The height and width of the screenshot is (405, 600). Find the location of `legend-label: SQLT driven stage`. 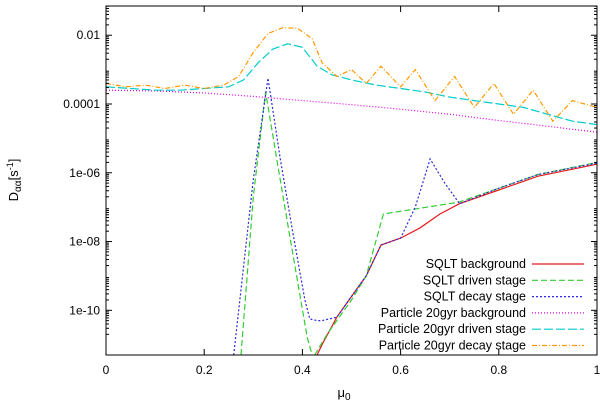

legend-label: SQLT driven stage is located at coordinates (474, 280).